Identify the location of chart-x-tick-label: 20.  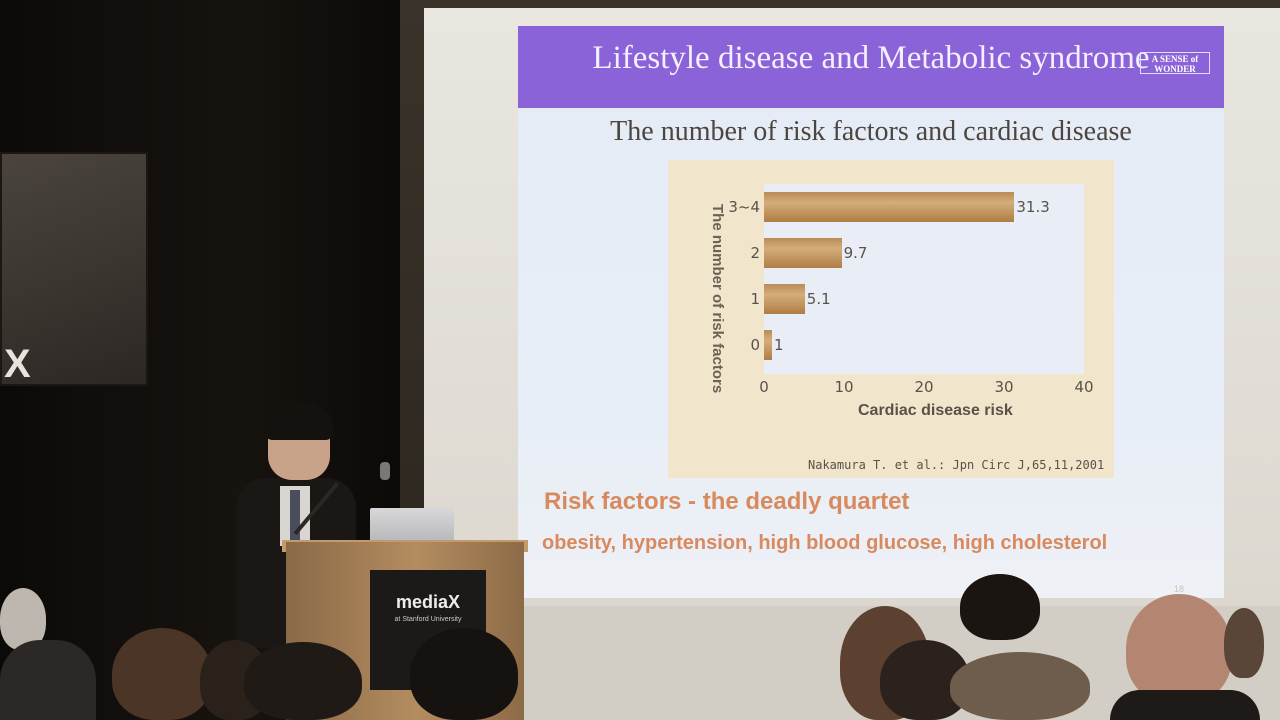
(924, 387).